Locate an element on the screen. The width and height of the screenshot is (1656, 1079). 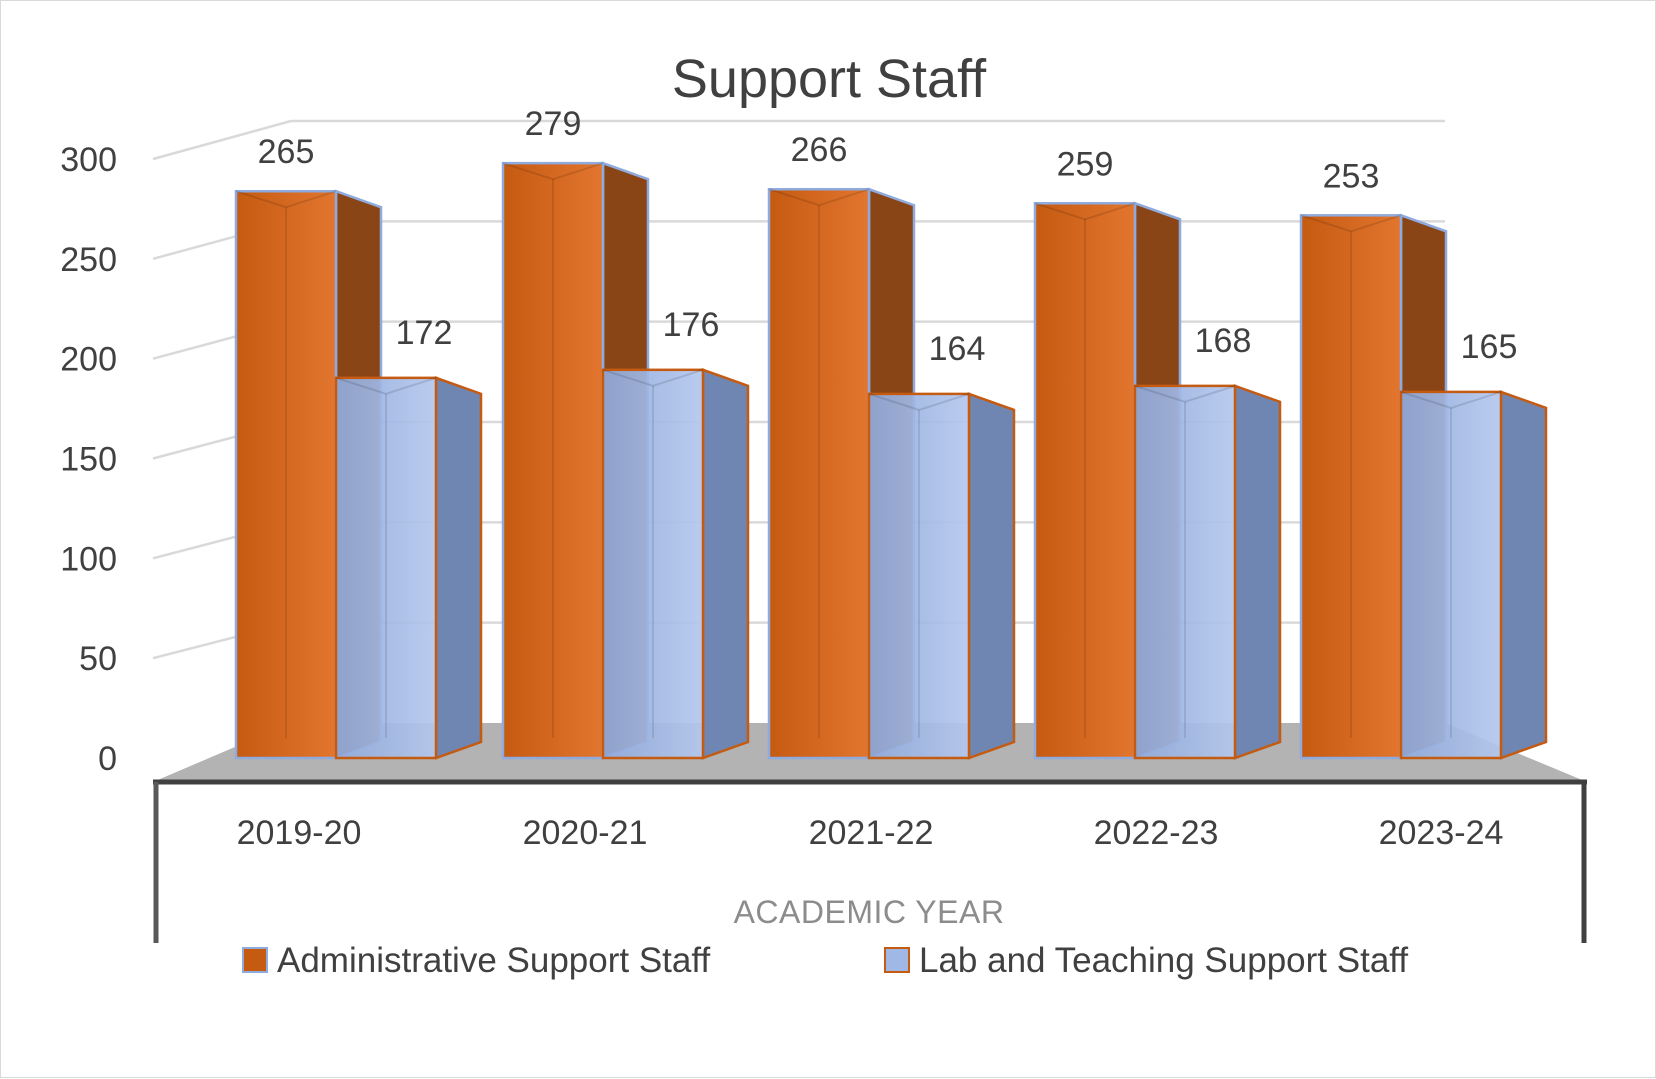
data-label-lab-teaching: 164 is located at coordinates (957, 349).